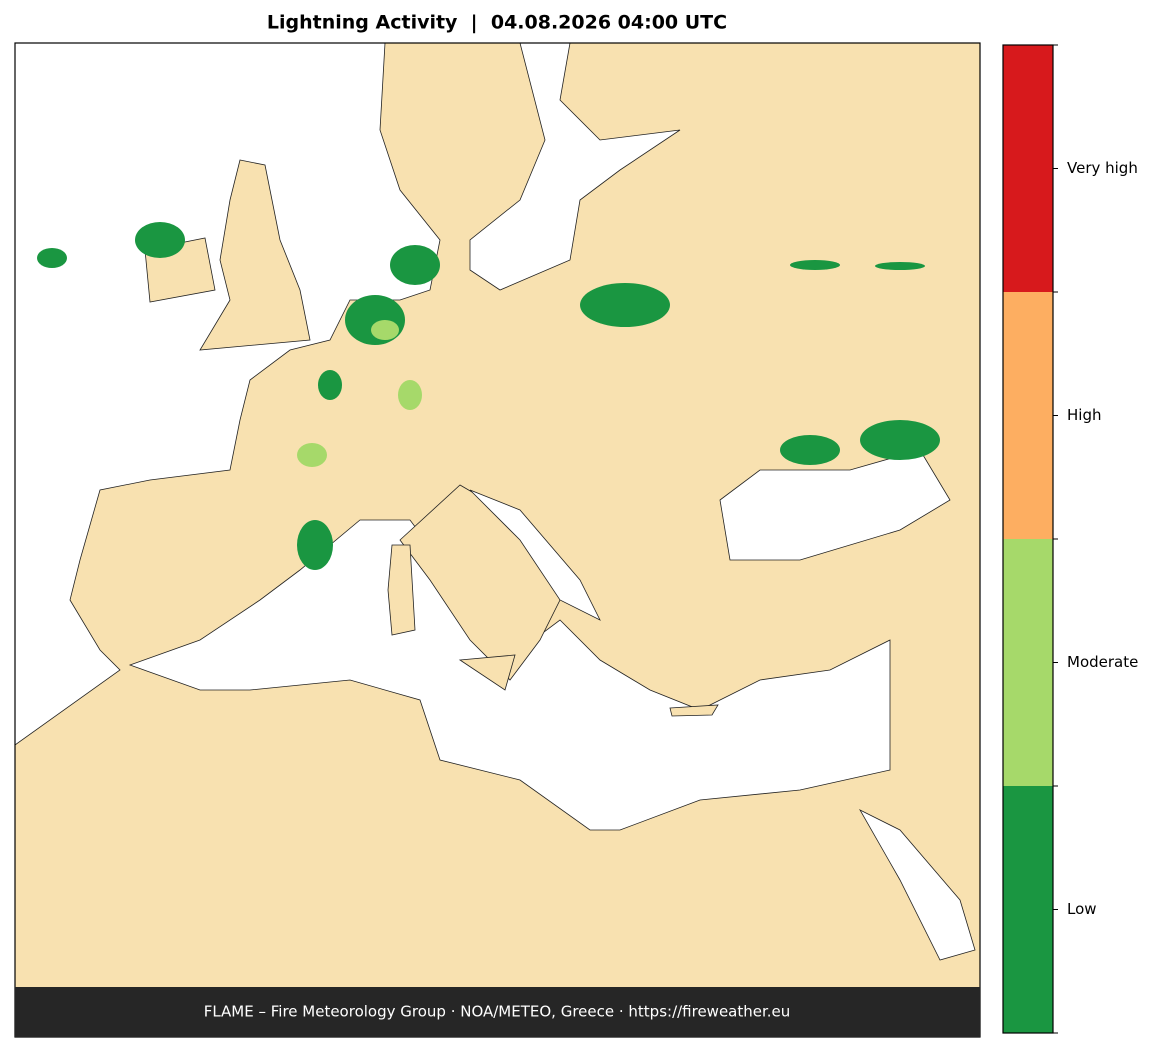  Describe the element at coordinates (917, 885) in the screenshot. I see `red-sea` at that location.